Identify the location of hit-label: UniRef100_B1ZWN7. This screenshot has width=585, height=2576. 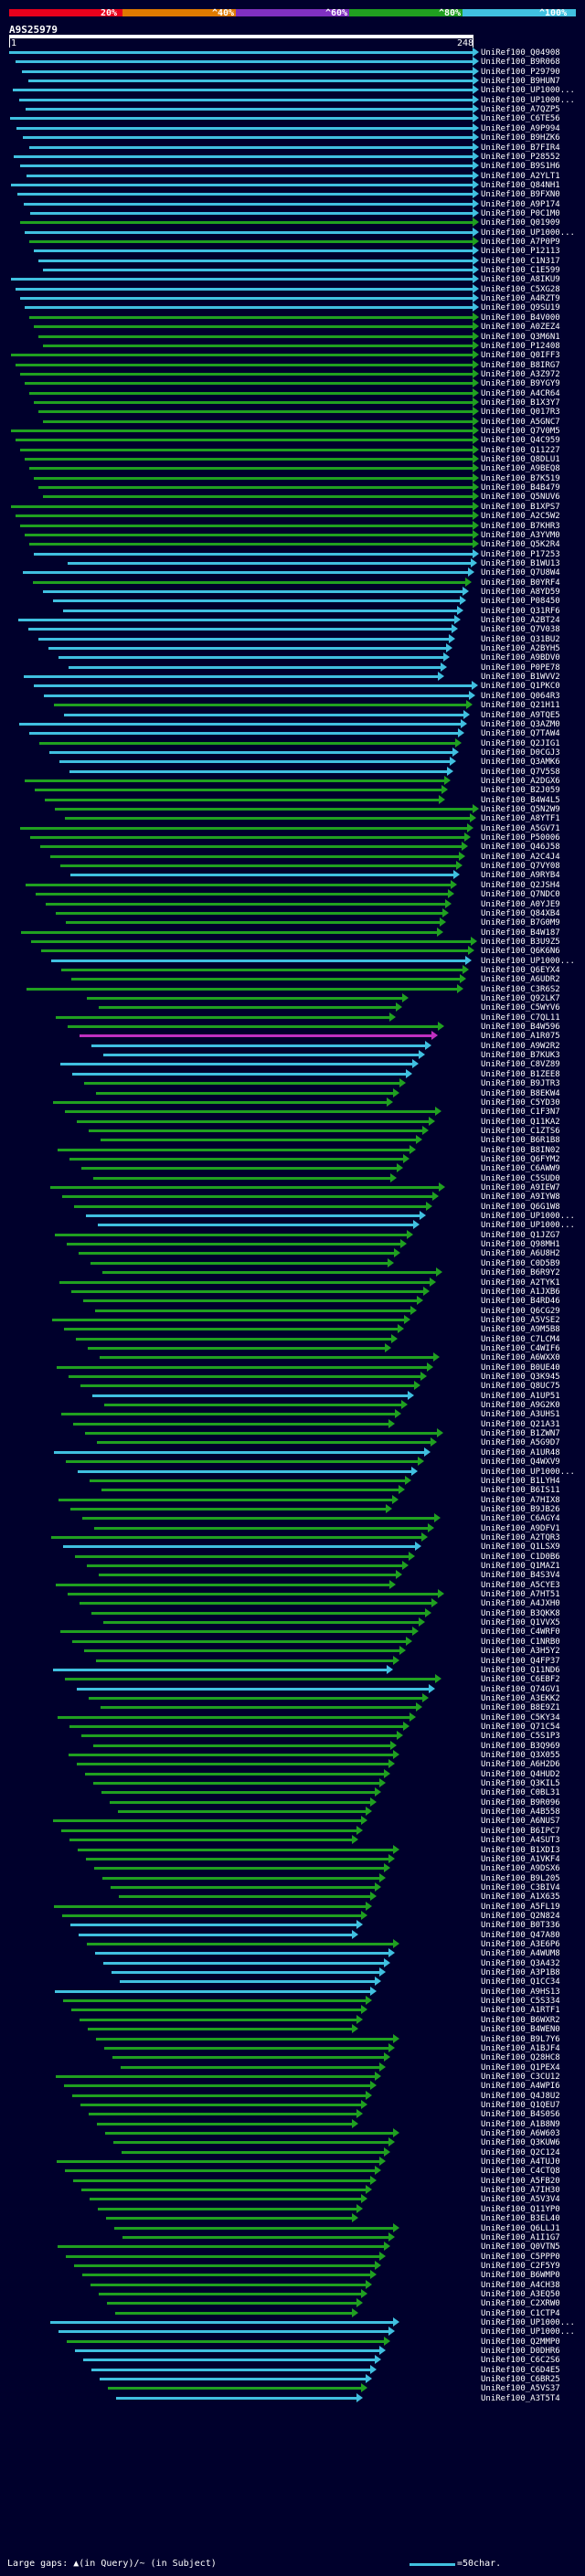
(520, 1433).